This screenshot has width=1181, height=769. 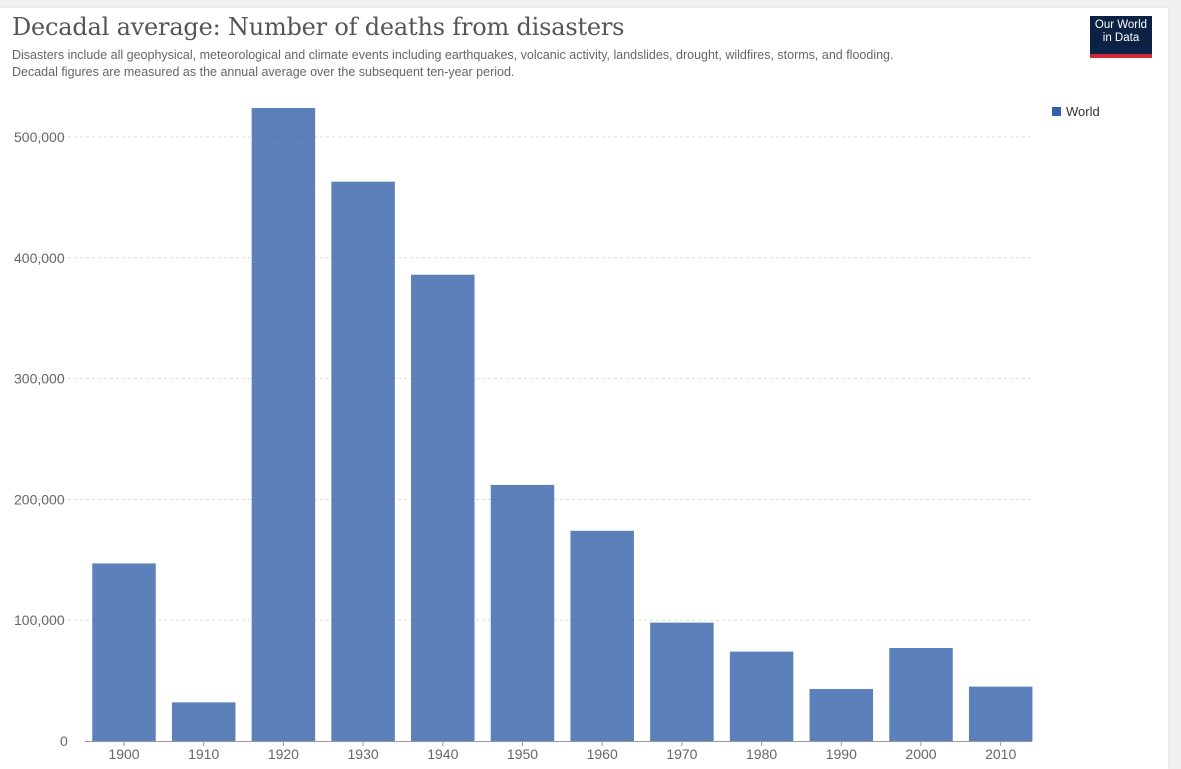 I want to click on legend-label-world: World, so click(x=1083, y=111).